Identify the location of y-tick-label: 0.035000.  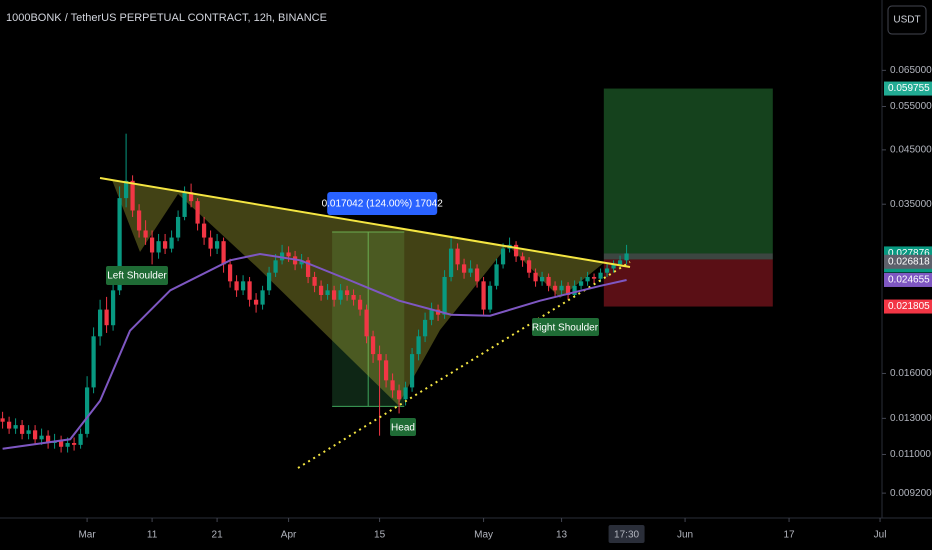
(911, 204).